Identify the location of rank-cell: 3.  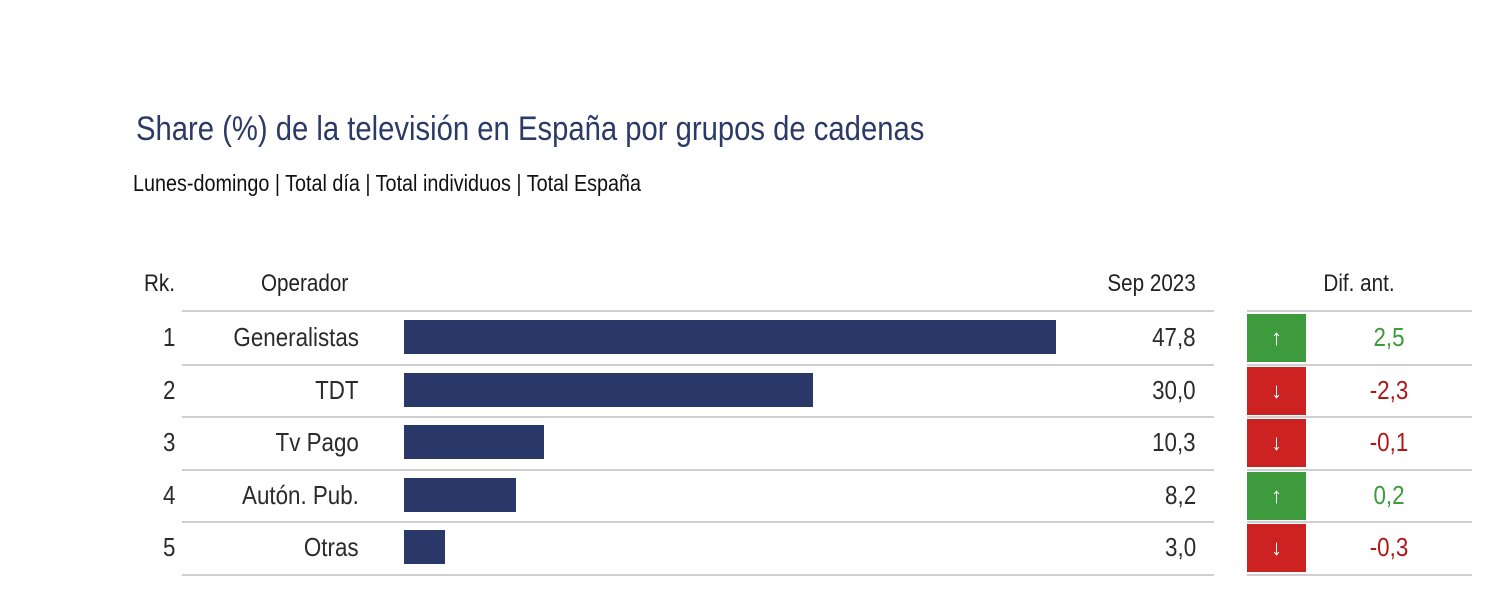
(169, 442).